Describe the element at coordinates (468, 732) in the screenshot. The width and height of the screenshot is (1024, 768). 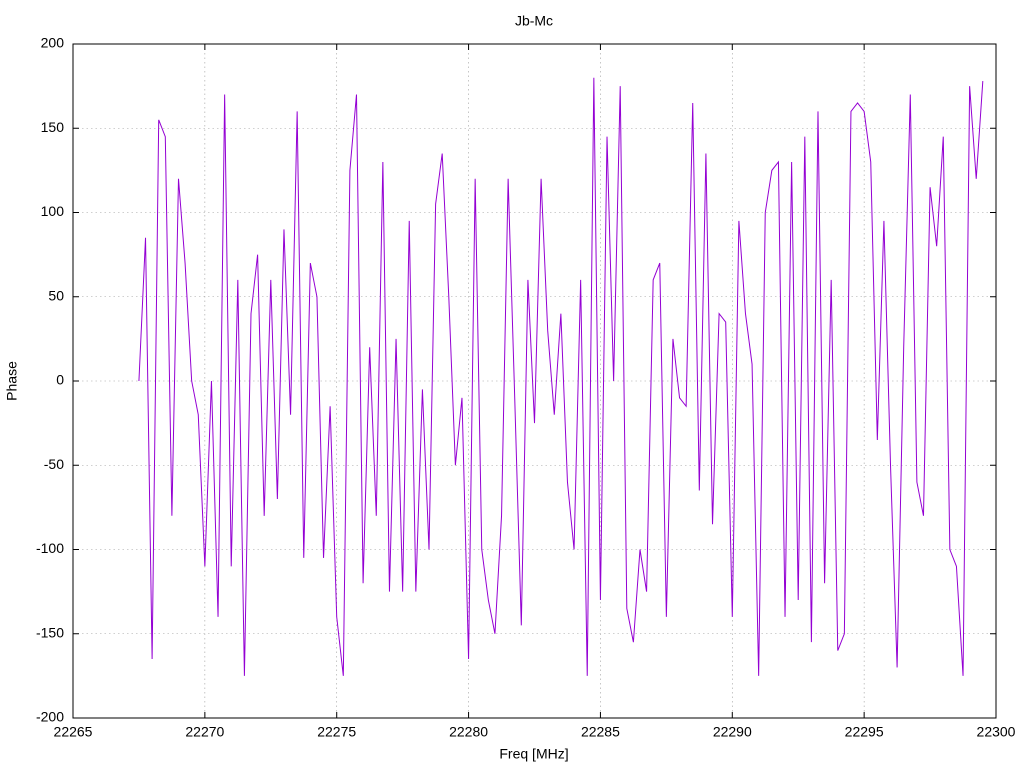
I see `x-tick-label: 22280` at that location.